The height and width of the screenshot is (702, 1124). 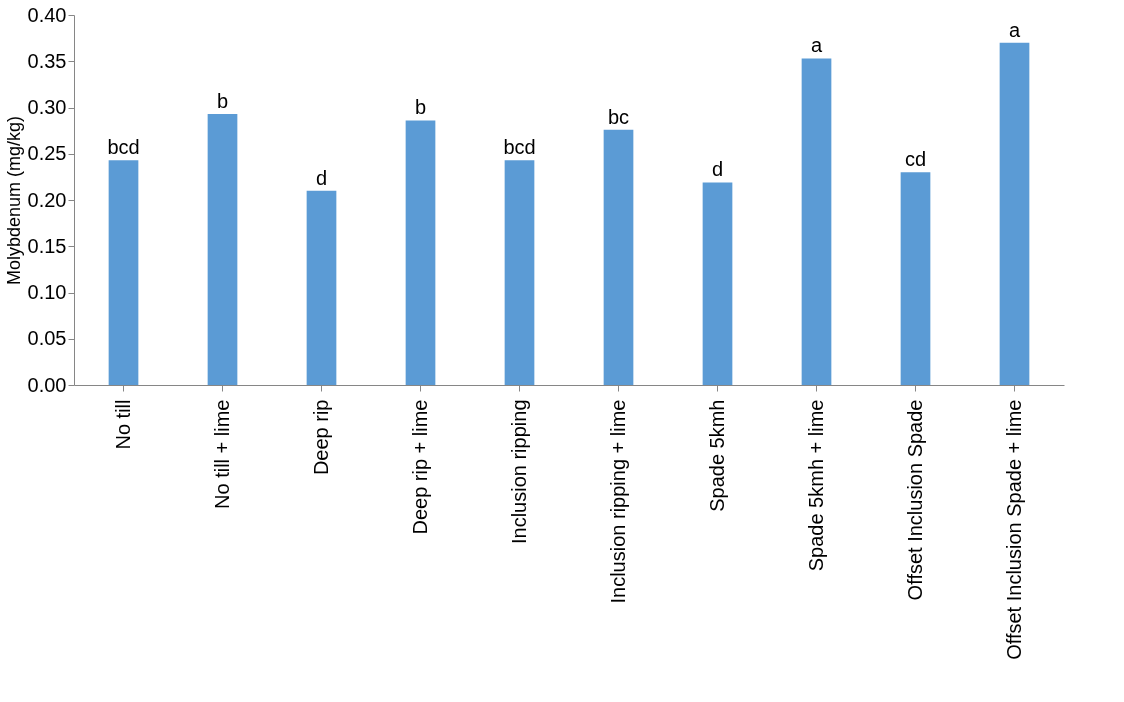 I want to click on x-tick-label: Offset Inclusion Spade, so click(x=914, y=500).